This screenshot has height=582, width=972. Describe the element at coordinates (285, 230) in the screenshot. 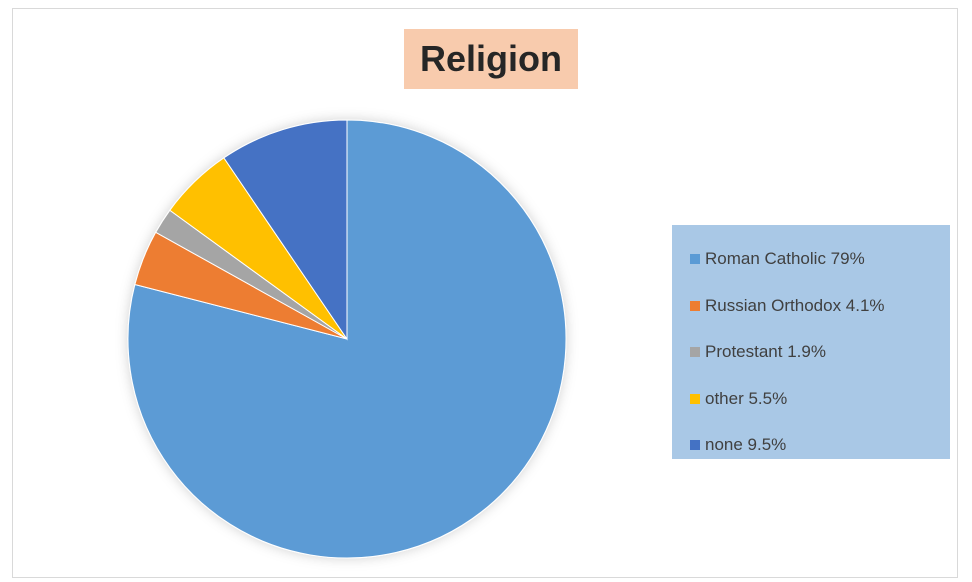

I see `pie-slice-none` at that location.